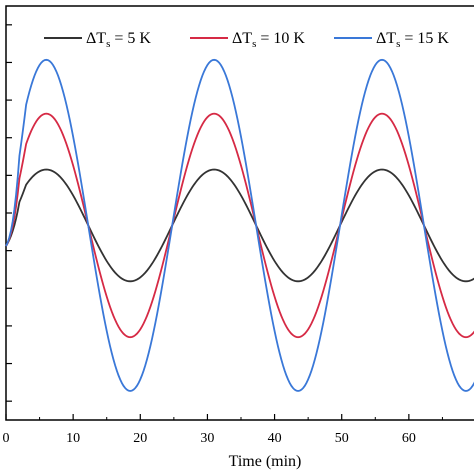 This screenshot has height=474, width=474. I want to click on x-tick-label: 40, so click(275, 438).